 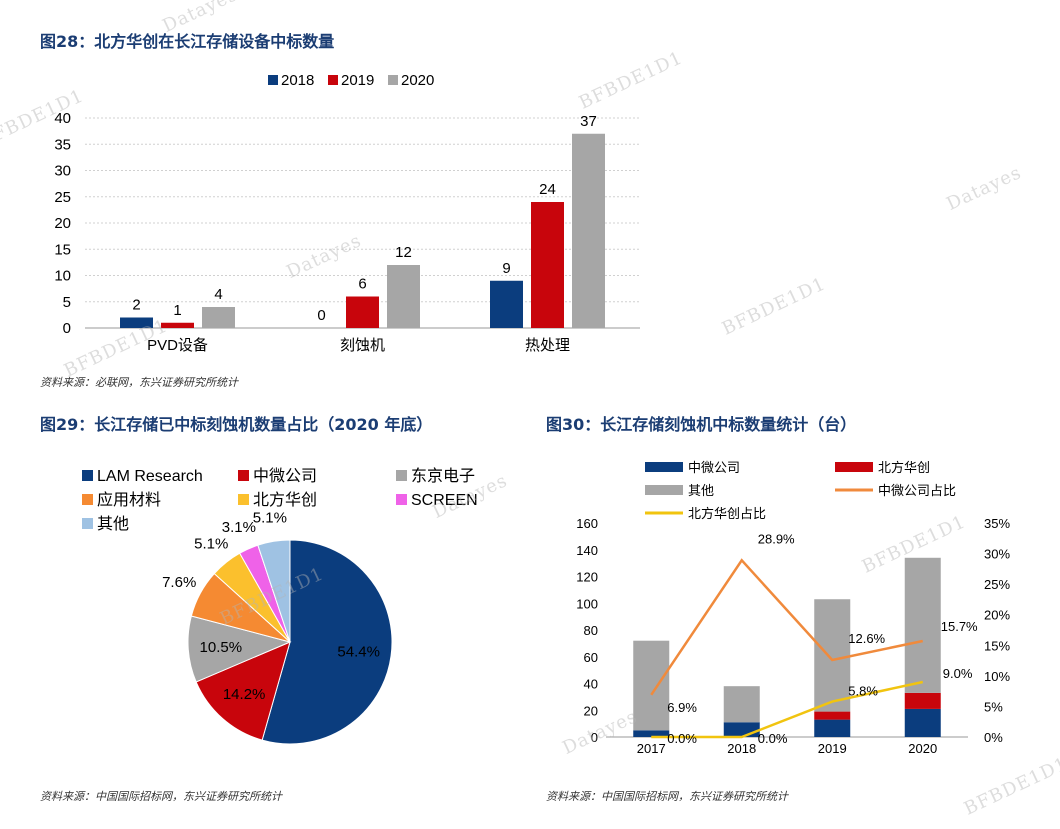 I want to click on y2-tick-label: 15%, so click(x=997, y=645).